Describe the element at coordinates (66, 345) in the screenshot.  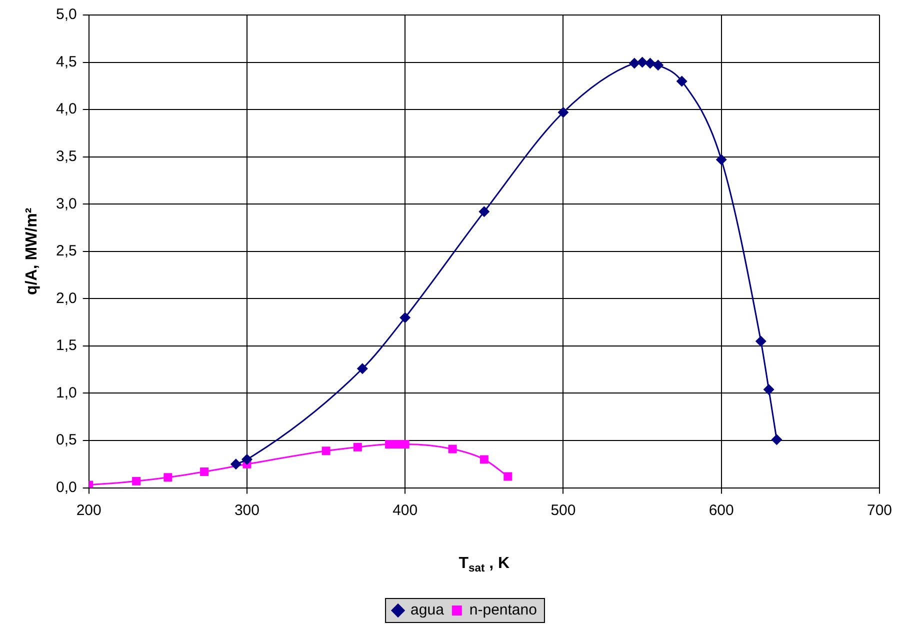
I see `y-tick-label: 1,5` at that location.